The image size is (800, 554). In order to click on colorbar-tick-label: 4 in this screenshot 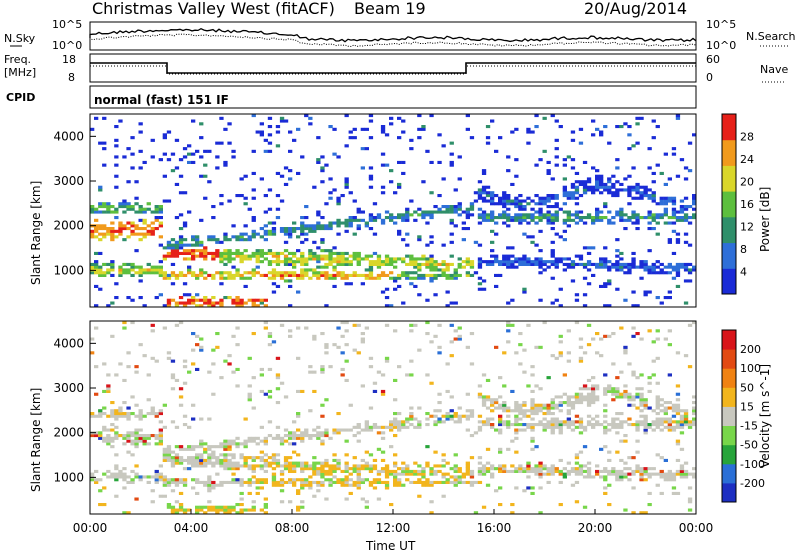, I will do `click(743, 272)`.